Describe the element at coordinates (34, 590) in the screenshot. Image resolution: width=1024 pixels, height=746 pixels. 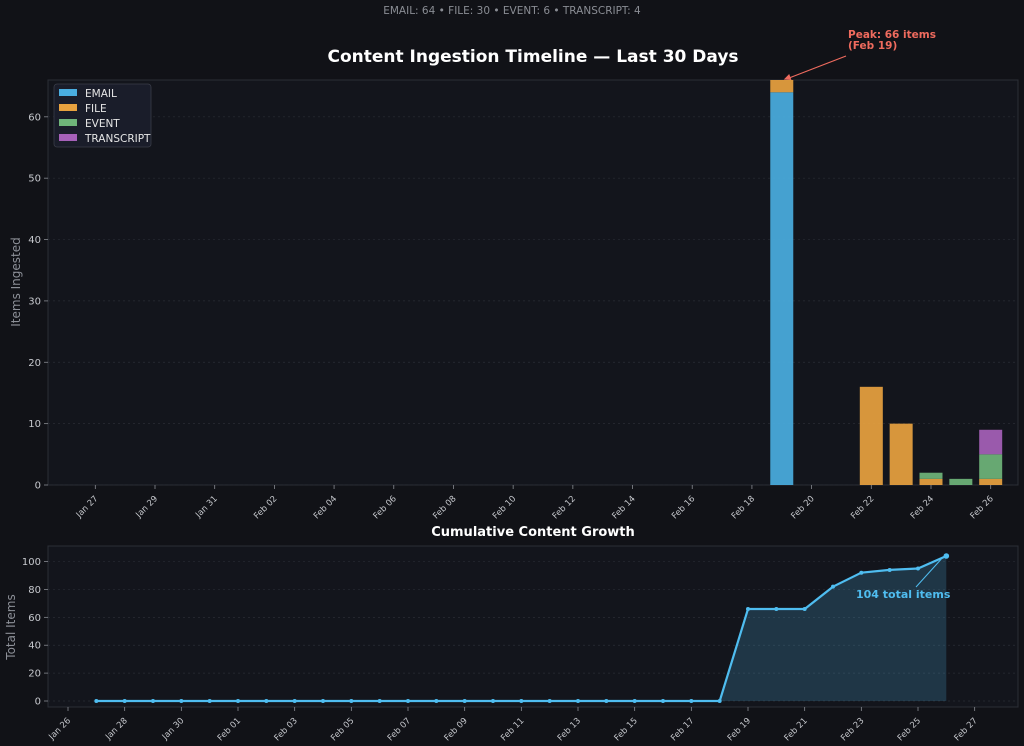
I see `y-tick-label: 80` at that location.